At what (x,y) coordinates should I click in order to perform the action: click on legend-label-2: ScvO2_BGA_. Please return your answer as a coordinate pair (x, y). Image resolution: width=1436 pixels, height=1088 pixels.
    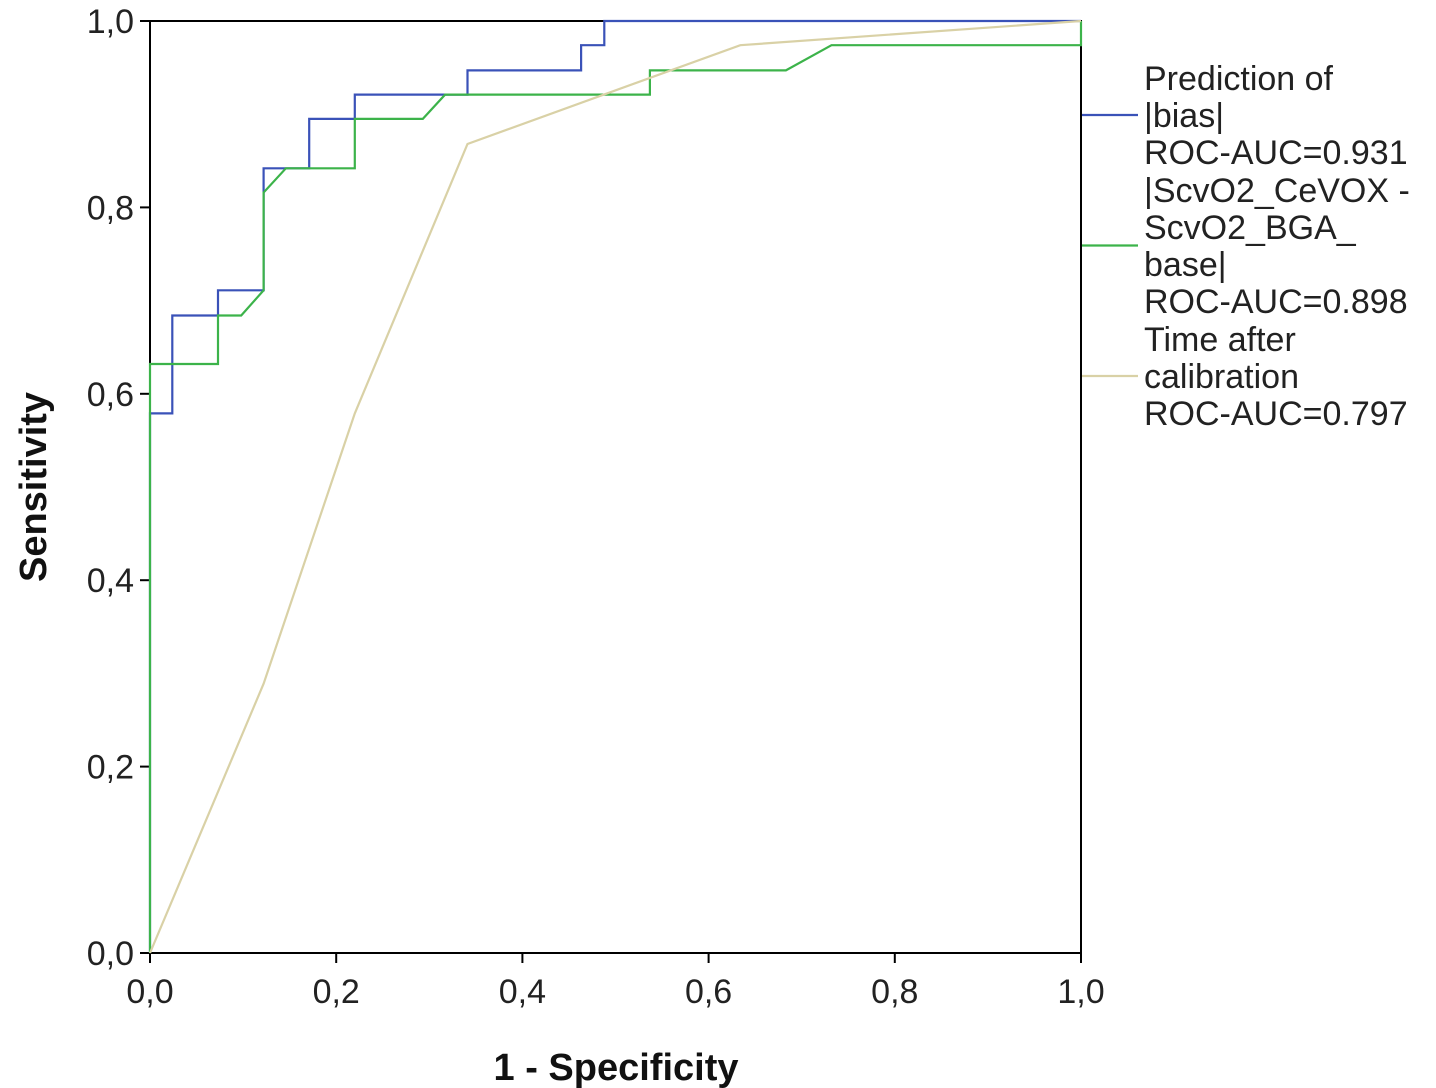
    Looking at the image, I should click on (1250, 228).